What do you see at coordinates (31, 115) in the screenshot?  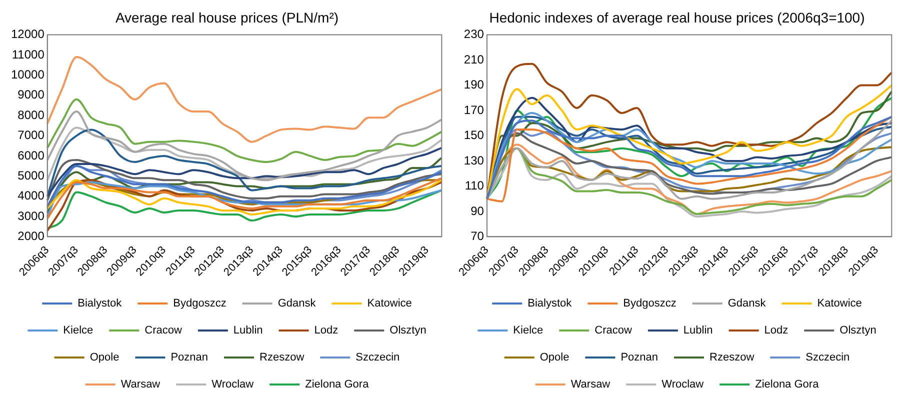 I see `y-tick-label: 8000` at bounding box center [31, 115].